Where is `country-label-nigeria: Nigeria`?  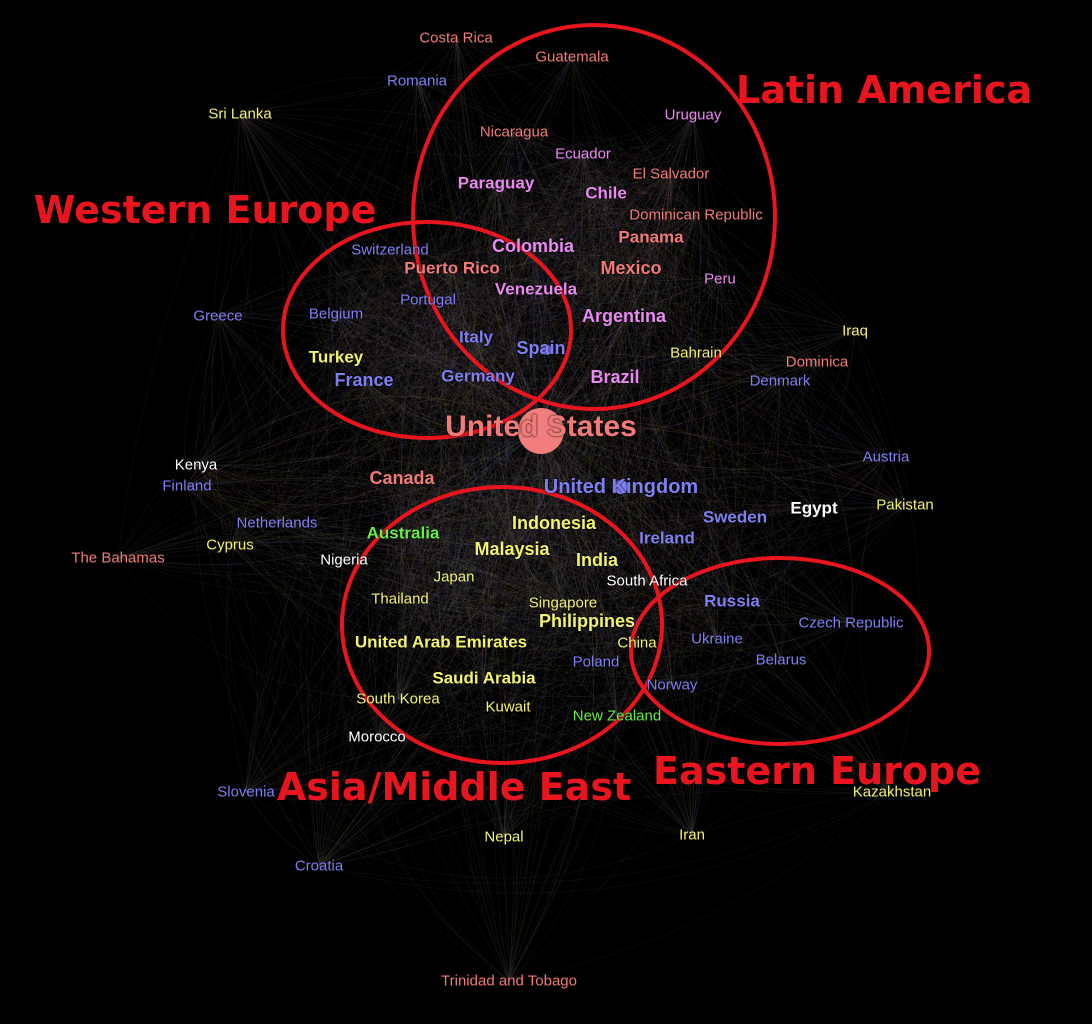
country-label-nigeria: Nigeria is located at coordinates (344, 560).